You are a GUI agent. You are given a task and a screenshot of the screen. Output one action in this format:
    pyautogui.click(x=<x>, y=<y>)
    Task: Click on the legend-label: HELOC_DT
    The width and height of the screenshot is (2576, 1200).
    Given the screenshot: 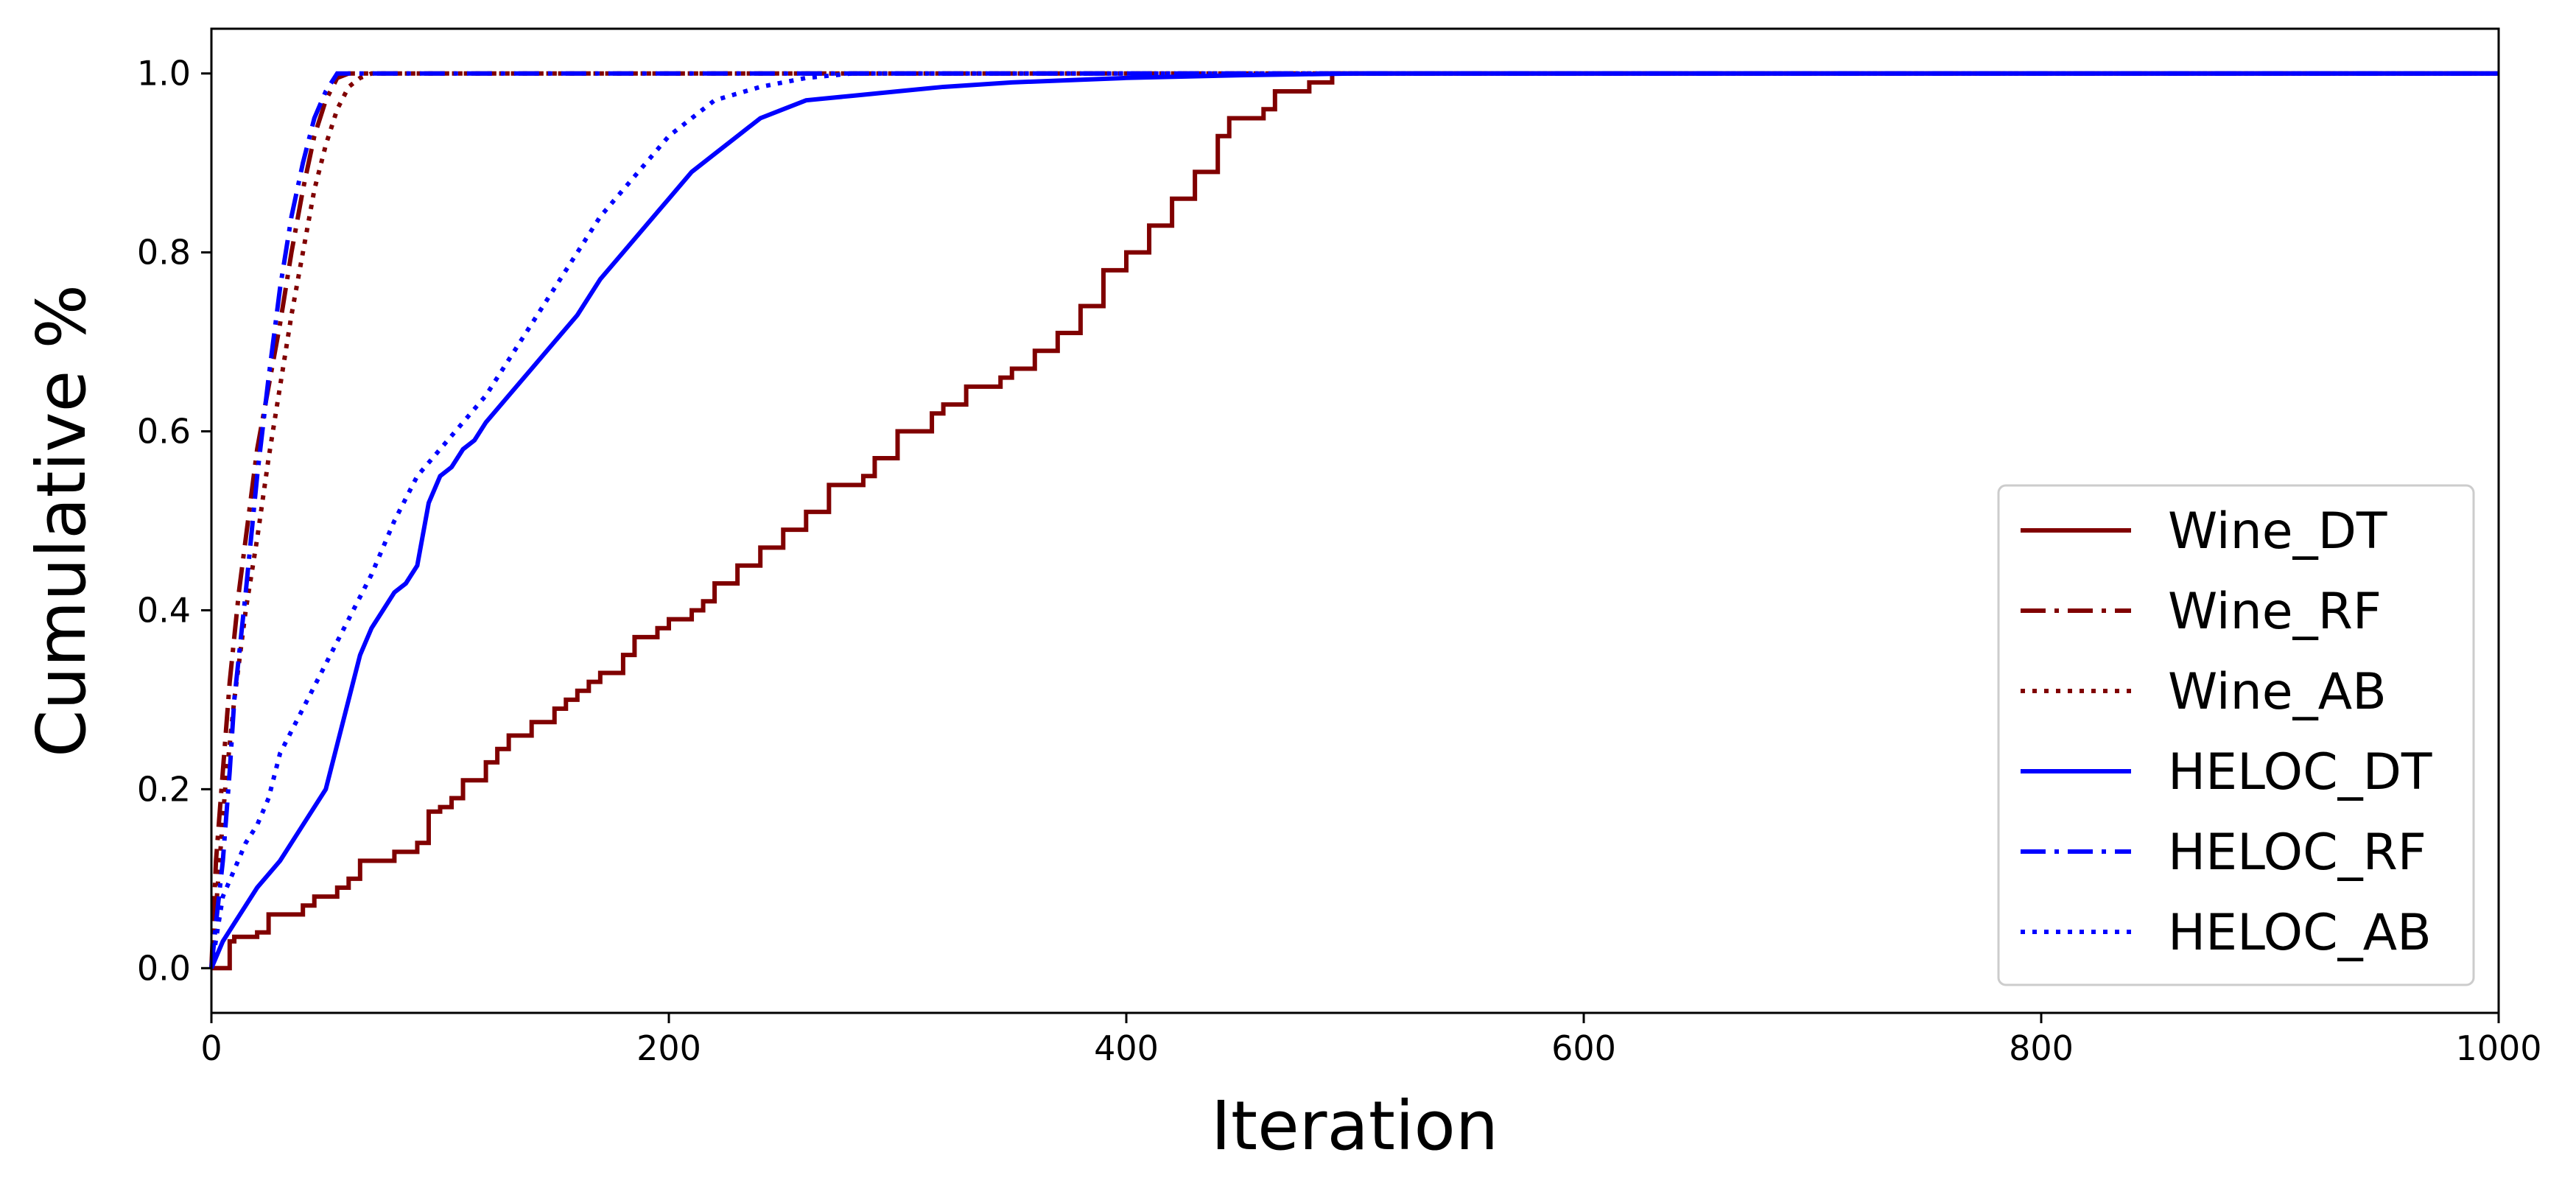 What is the action you would take?
    pyautogui.click(x=2300, y=772)
    